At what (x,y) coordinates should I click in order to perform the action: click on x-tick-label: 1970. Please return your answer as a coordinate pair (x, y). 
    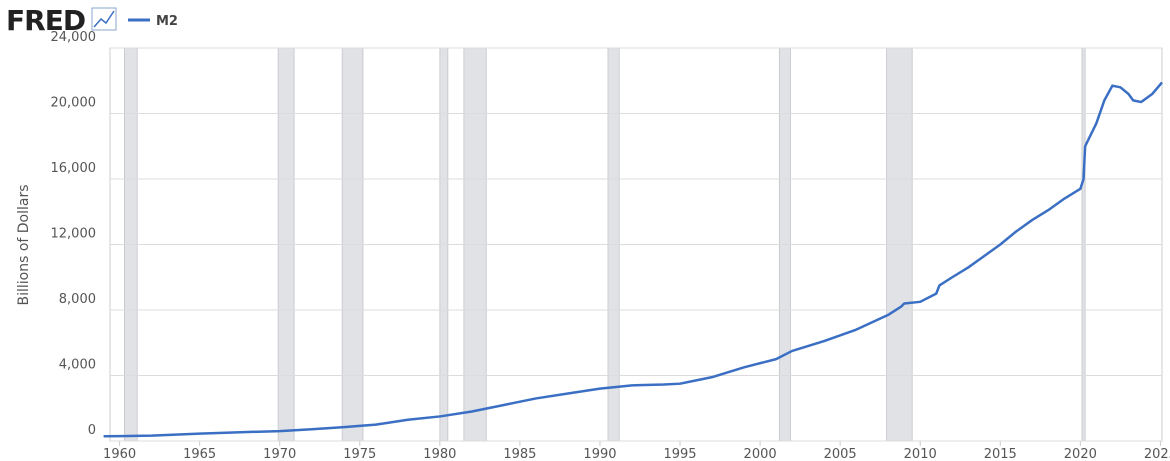
    Looking at the image, I should click on (279, 454).